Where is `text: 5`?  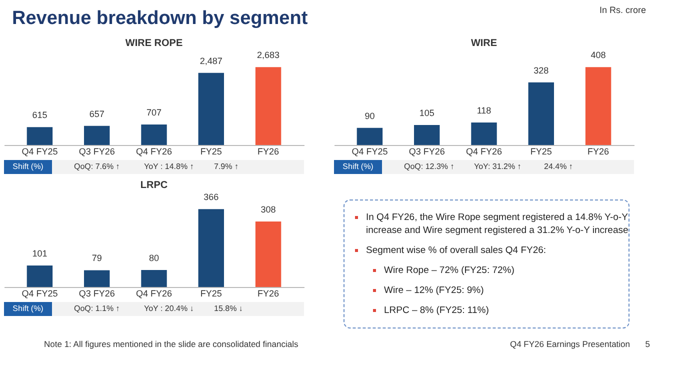
text: 5 is located at coordinates (647, 344).